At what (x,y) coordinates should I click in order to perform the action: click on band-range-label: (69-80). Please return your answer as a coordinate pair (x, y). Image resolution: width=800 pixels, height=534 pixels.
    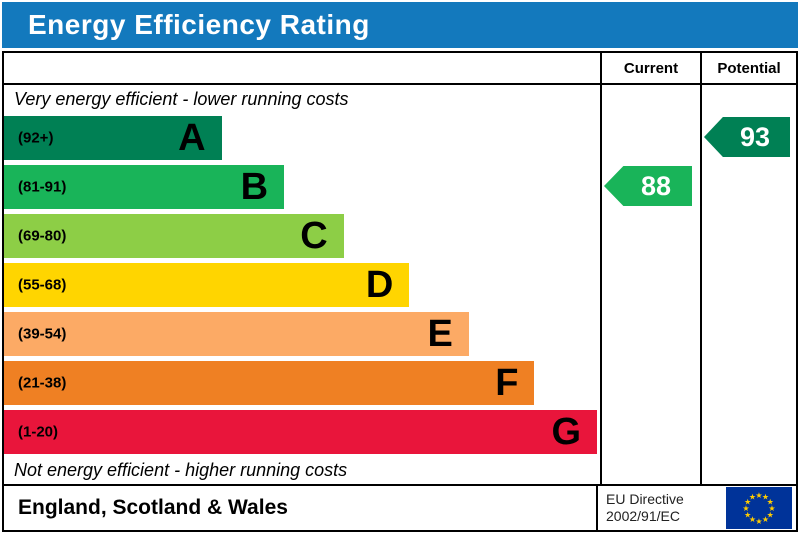
    Looking at the image, I should click on (42, 236).